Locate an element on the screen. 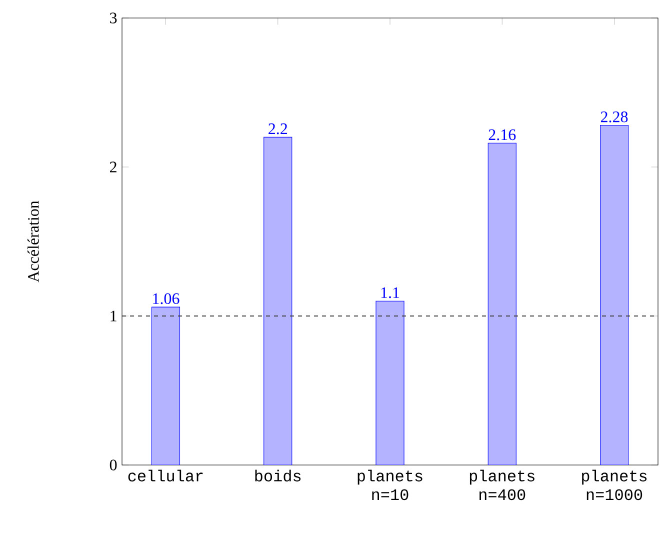 This screenshot has height=542, width=667. x-tick-label: planets n=400 is located at coordinates (502, 485).